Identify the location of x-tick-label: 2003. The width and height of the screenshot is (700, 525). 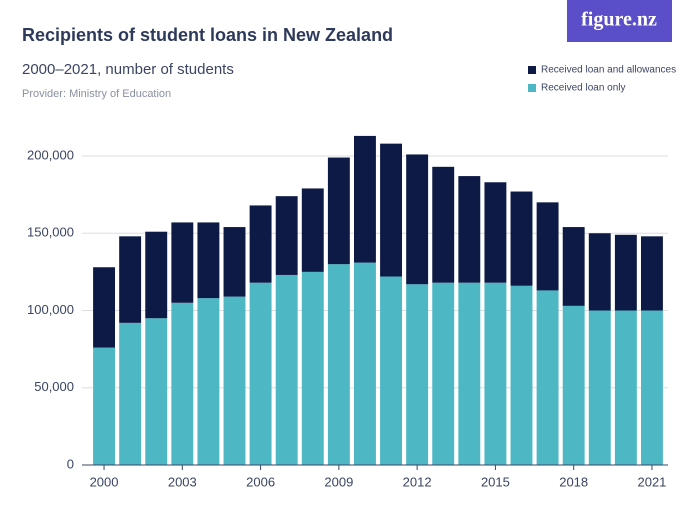
(182, 481).